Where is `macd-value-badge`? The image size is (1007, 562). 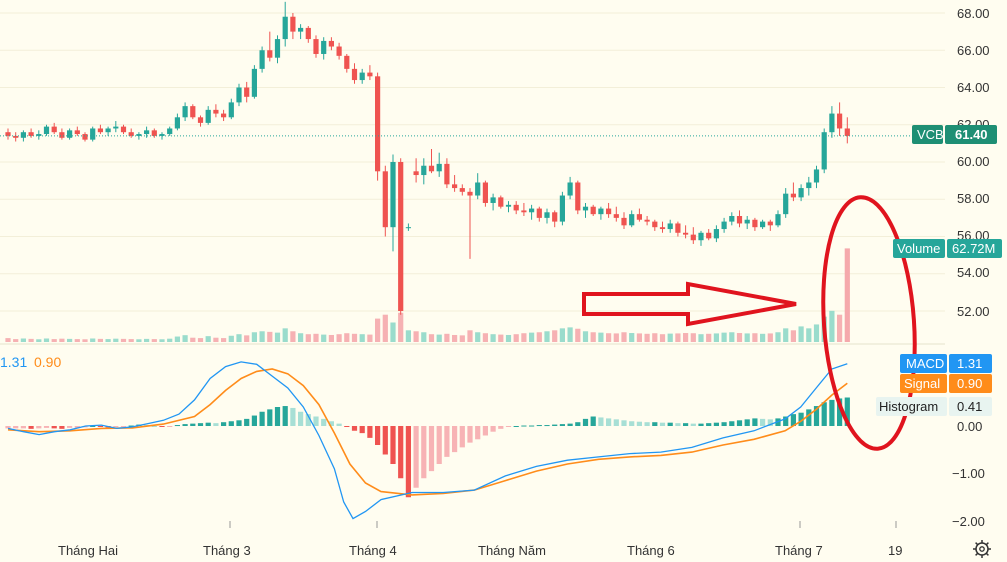 macd-value-badge is located at coordinates (970, 363).